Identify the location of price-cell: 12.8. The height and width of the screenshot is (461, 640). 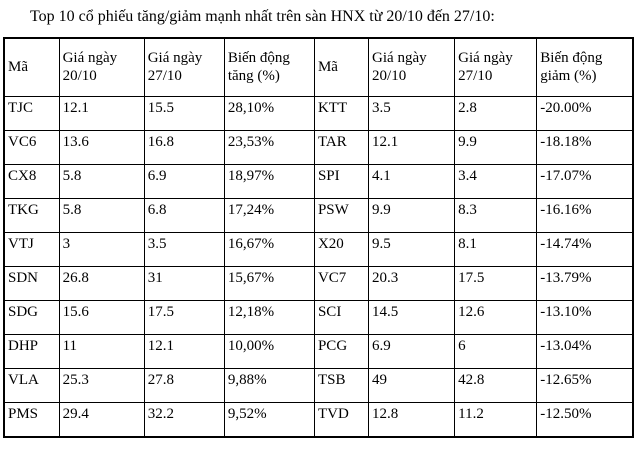
(412, 419).